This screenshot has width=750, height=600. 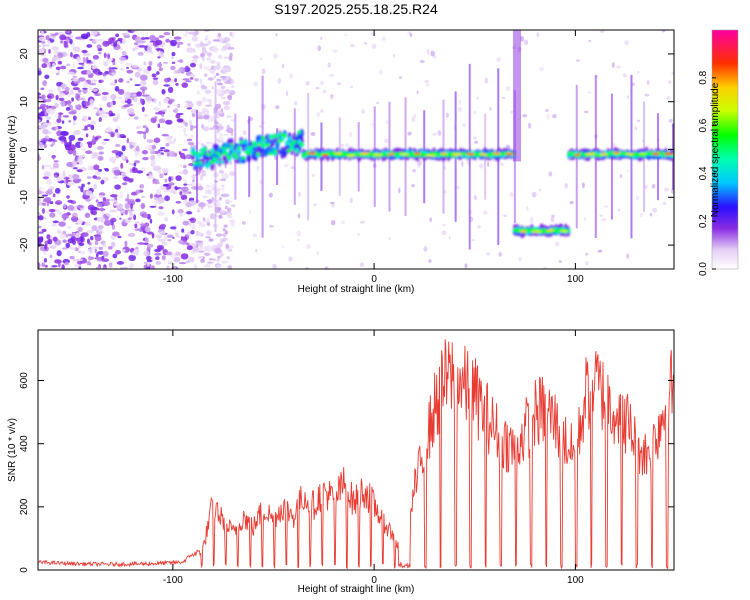 I want to click on colorbar-tick-label: 0.0, so click(x=703, y=269).